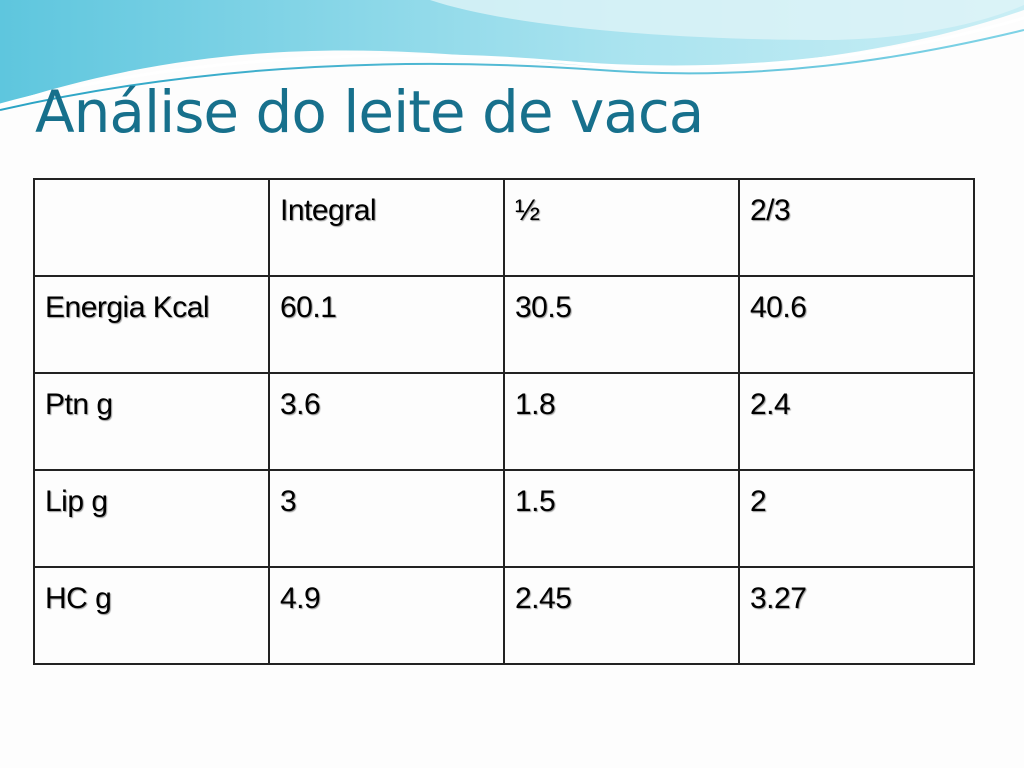  Describe the element at coordinates (151, 324) in the screenshot. I see `row-label: Energia Kcal` at that location.